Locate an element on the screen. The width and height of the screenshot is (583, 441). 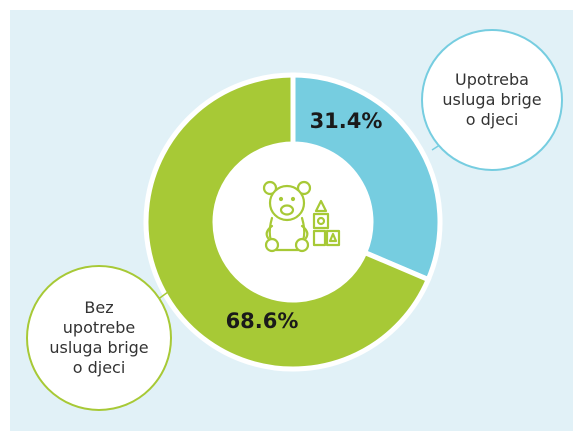
category-label: Bez upotrebe usluga brige o djeci is located at coordinates (98, 337).